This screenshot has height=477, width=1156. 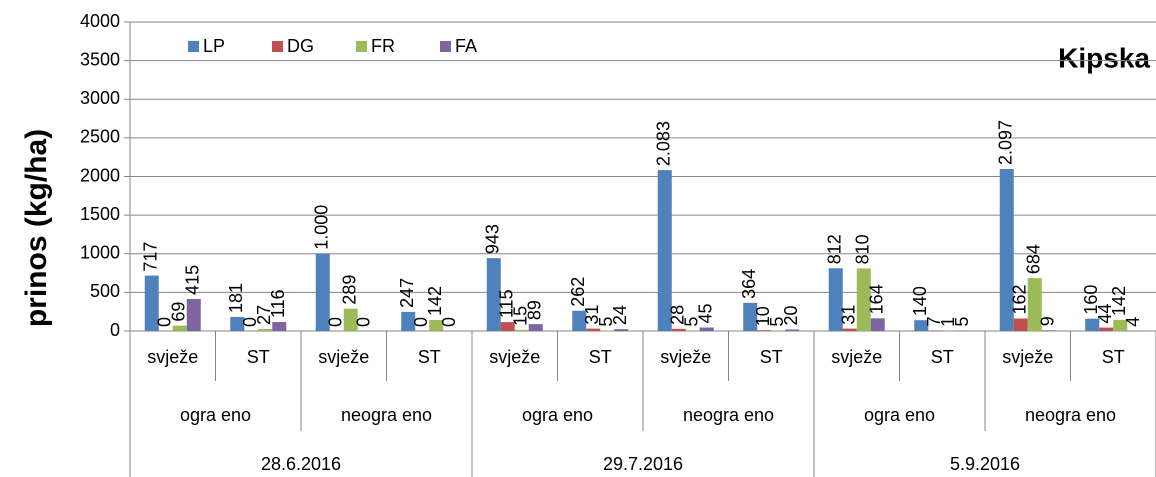 What do you see at coordinates (300, 46) in the screenshot?
I see `legend-label: DG` at bounding box center [300, 46].